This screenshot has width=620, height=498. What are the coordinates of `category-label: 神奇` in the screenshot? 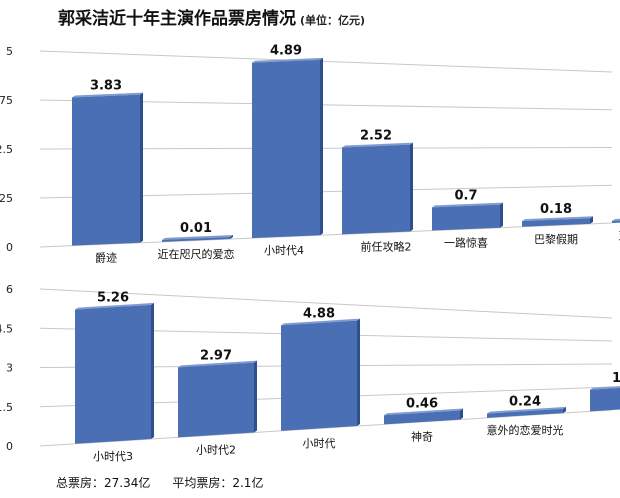 It's located at (422, 436).